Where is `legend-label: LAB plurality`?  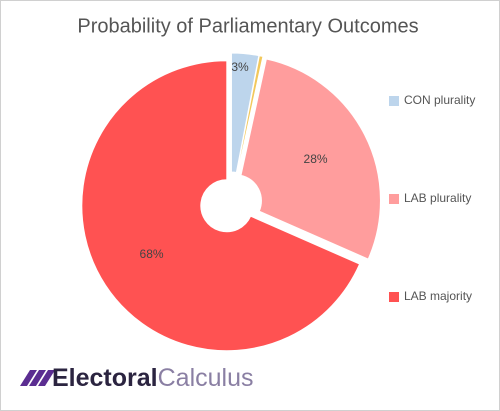 legend-label: LAB plurality is located at coordinates (437, 198).